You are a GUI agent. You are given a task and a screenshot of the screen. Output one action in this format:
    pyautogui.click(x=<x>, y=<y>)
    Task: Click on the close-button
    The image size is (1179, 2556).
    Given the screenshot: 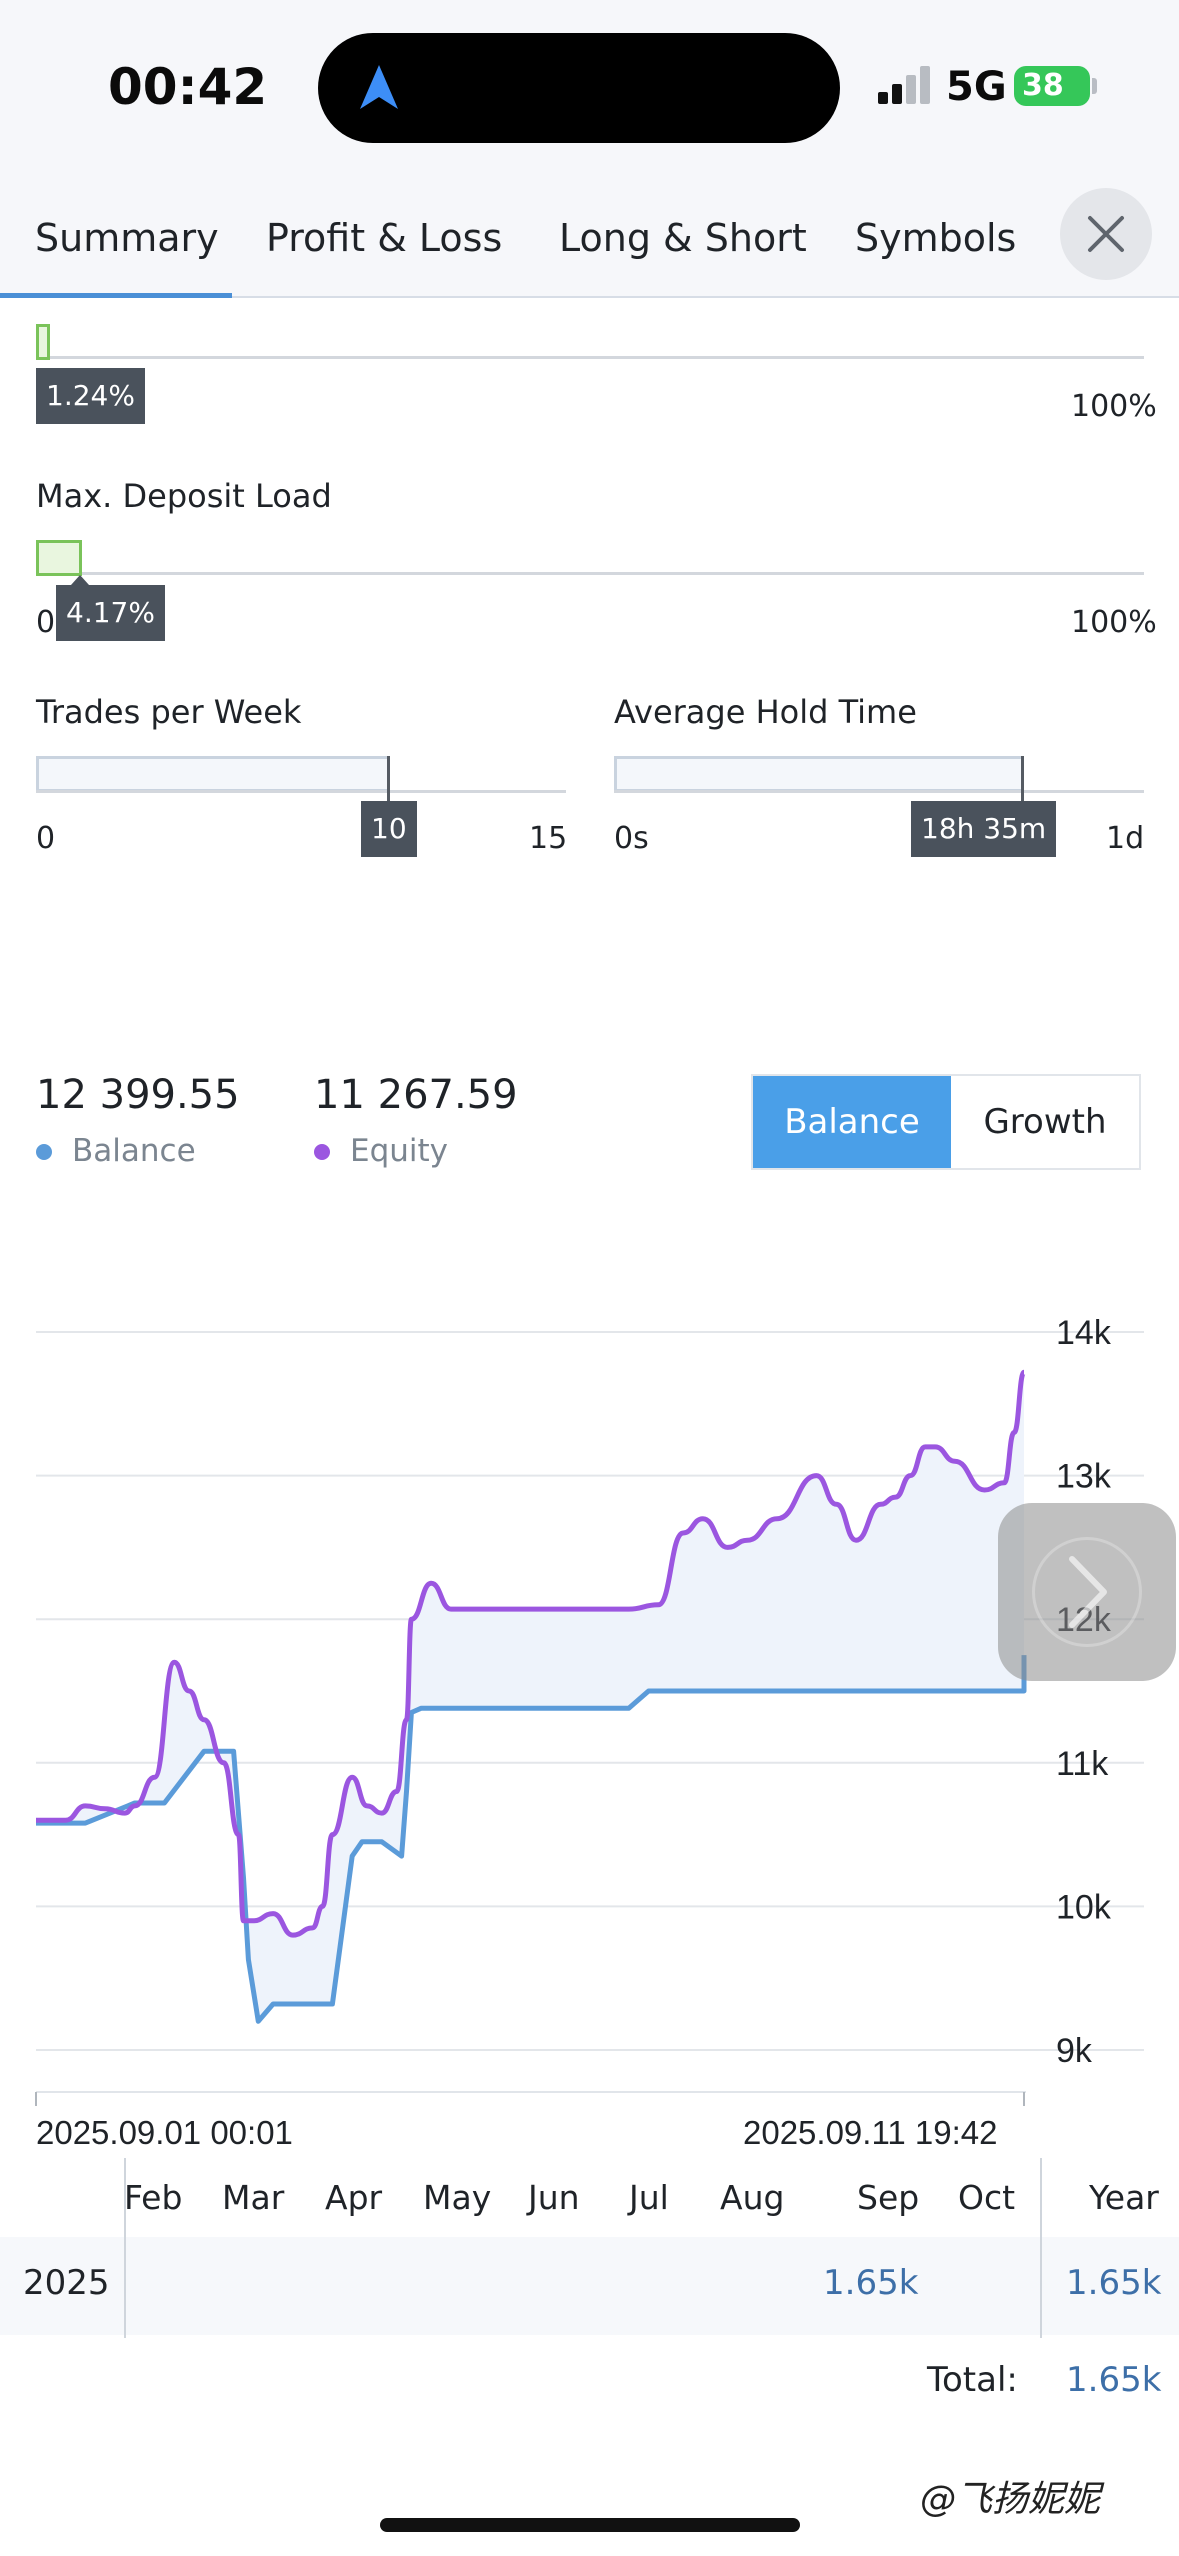 What is the action you would take?
    pyautogui.click(x=1106, y=234)
    